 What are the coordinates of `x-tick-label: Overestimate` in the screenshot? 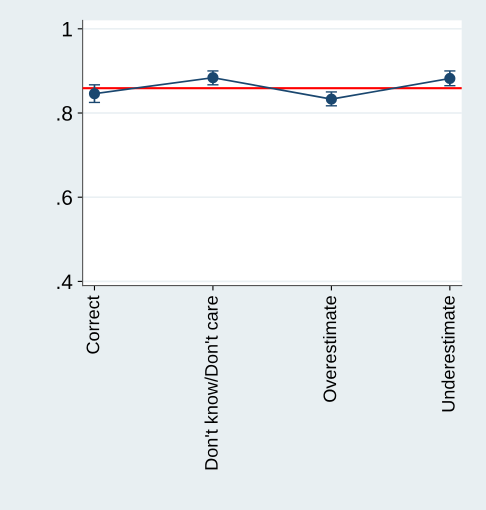 It's located at (329, 349).